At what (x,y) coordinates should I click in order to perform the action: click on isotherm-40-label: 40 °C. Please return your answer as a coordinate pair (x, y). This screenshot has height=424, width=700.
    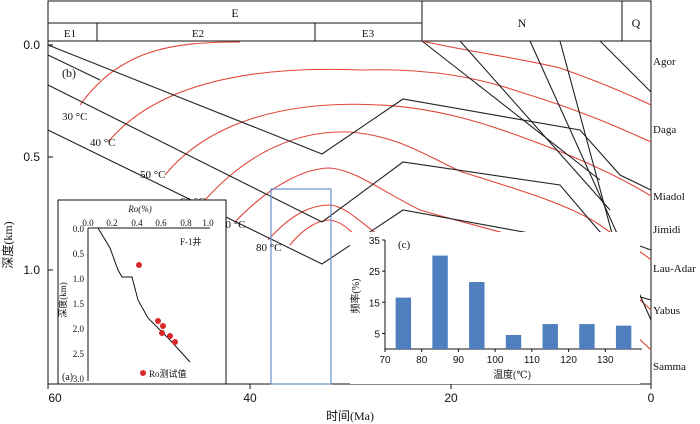
    Looking at the image, I should click on (103, 143).